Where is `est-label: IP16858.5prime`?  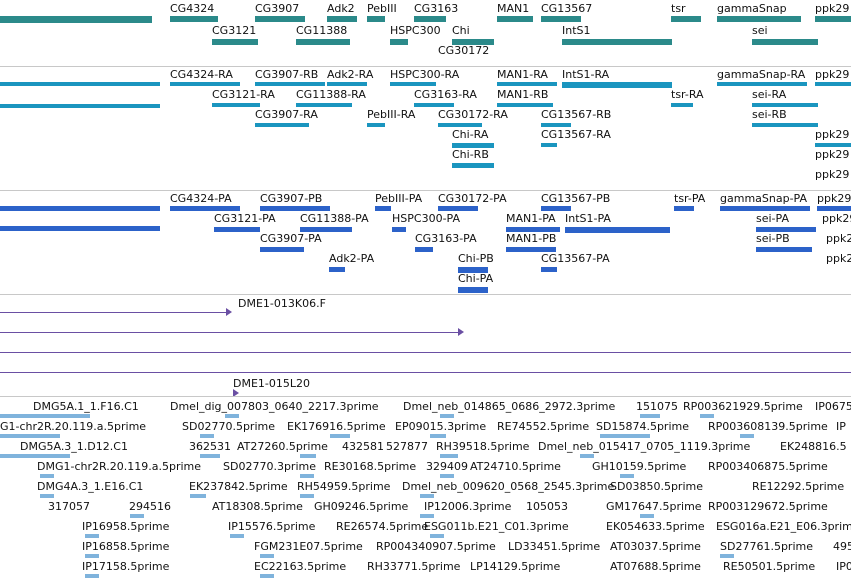
est-label: IP16858.5prime is located at coordinates (126, 546).